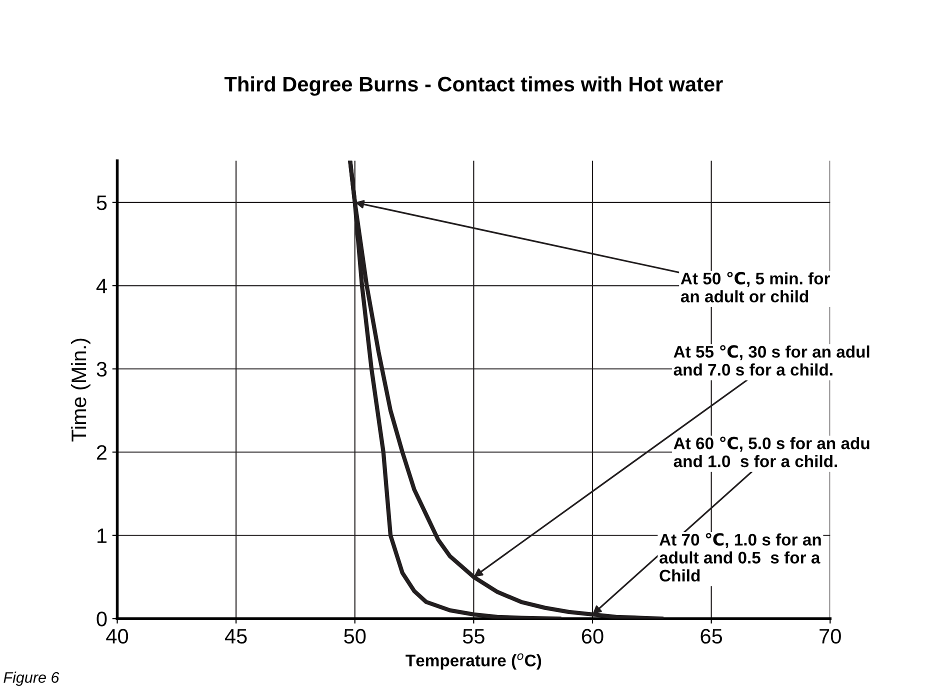 This screenshot has height=699, width=938. What do you see at coordinates (474, 661) in the screenshot?
I see `x-axis-title: Temperature ($^{o}$C)` at bounding box center [474, 661].